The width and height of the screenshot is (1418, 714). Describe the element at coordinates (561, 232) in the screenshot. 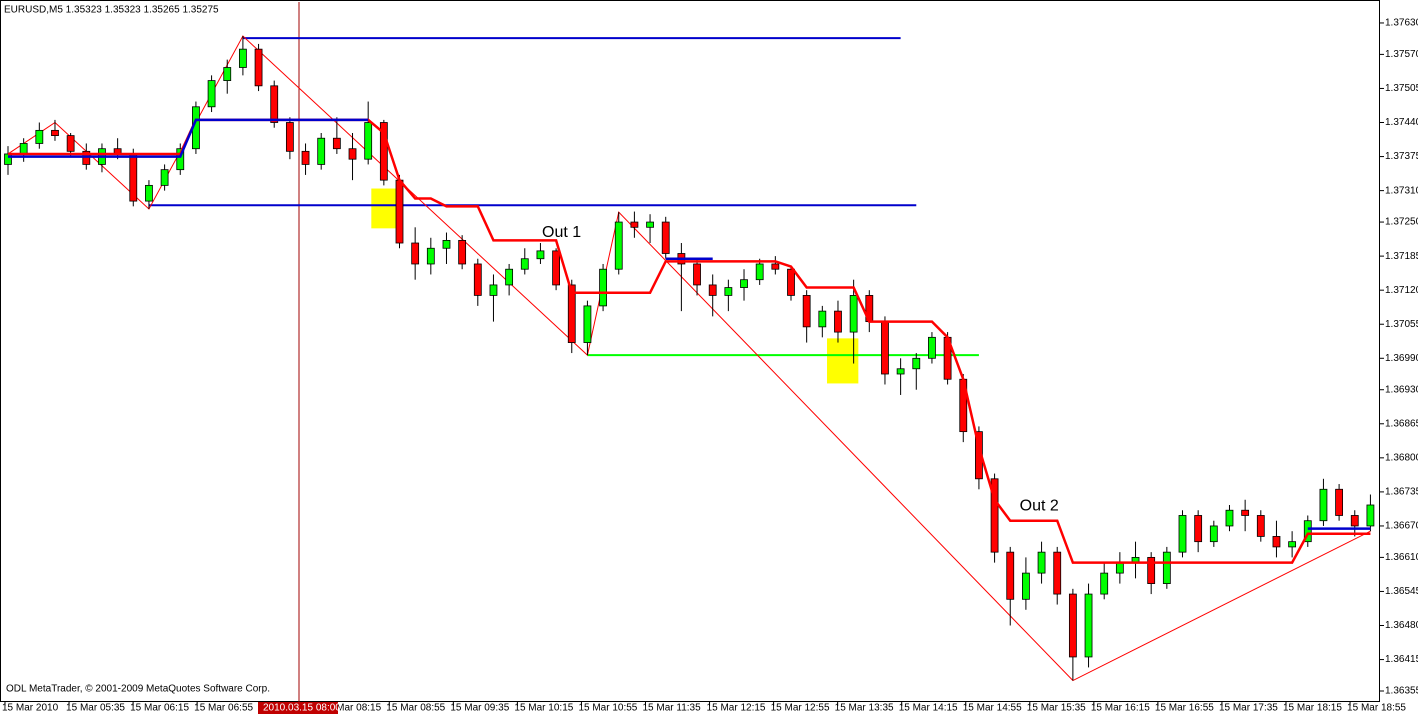

I see `annotation: Out 1` at that location.